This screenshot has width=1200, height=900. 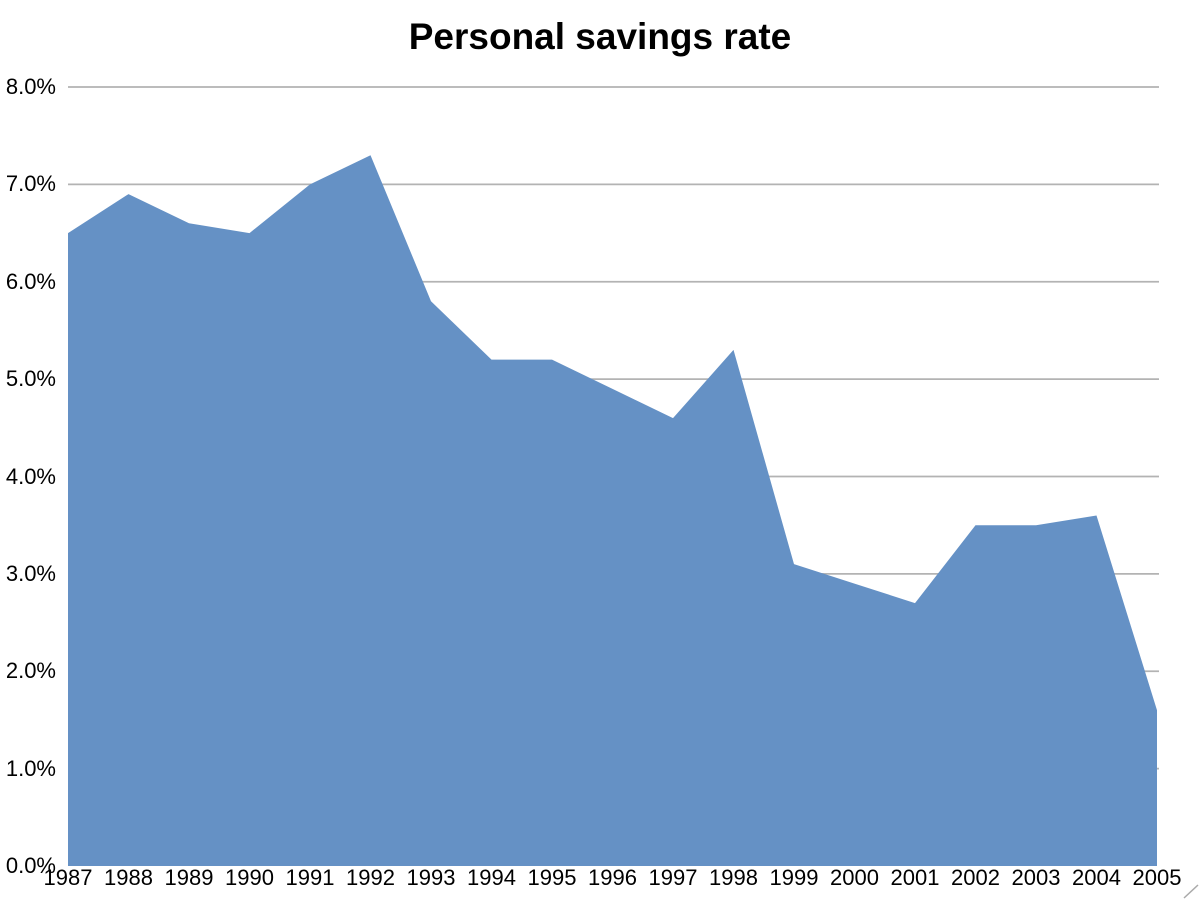 I want to click on x-tick-label: 1987, so click(x=68, y=877).